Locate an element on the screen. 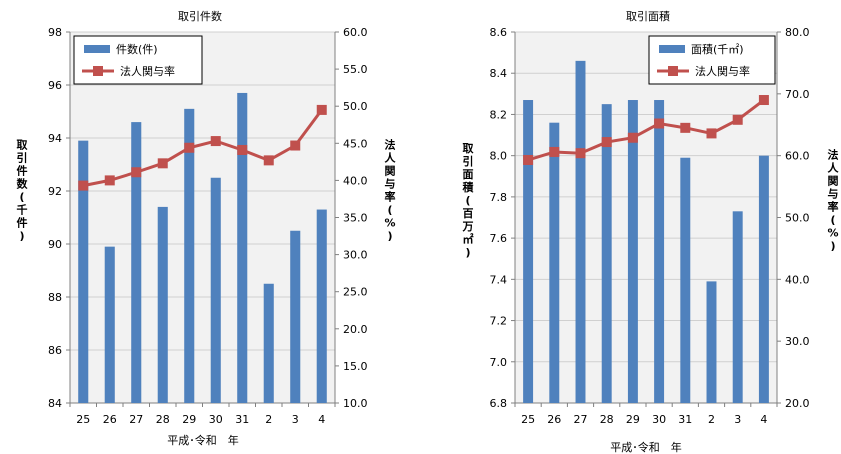 Image resolution: width=841 pixels, height=454 pixels. y-tick-label: 8.4 is located at coordinates (499, 73).